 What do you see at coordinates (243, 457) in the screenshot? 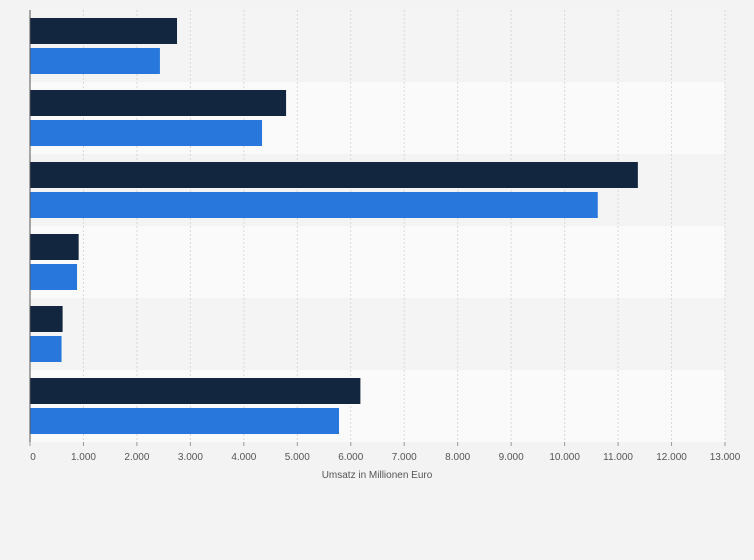
I see `x-tick-label: 4.000` at bounding box center [243, 457].